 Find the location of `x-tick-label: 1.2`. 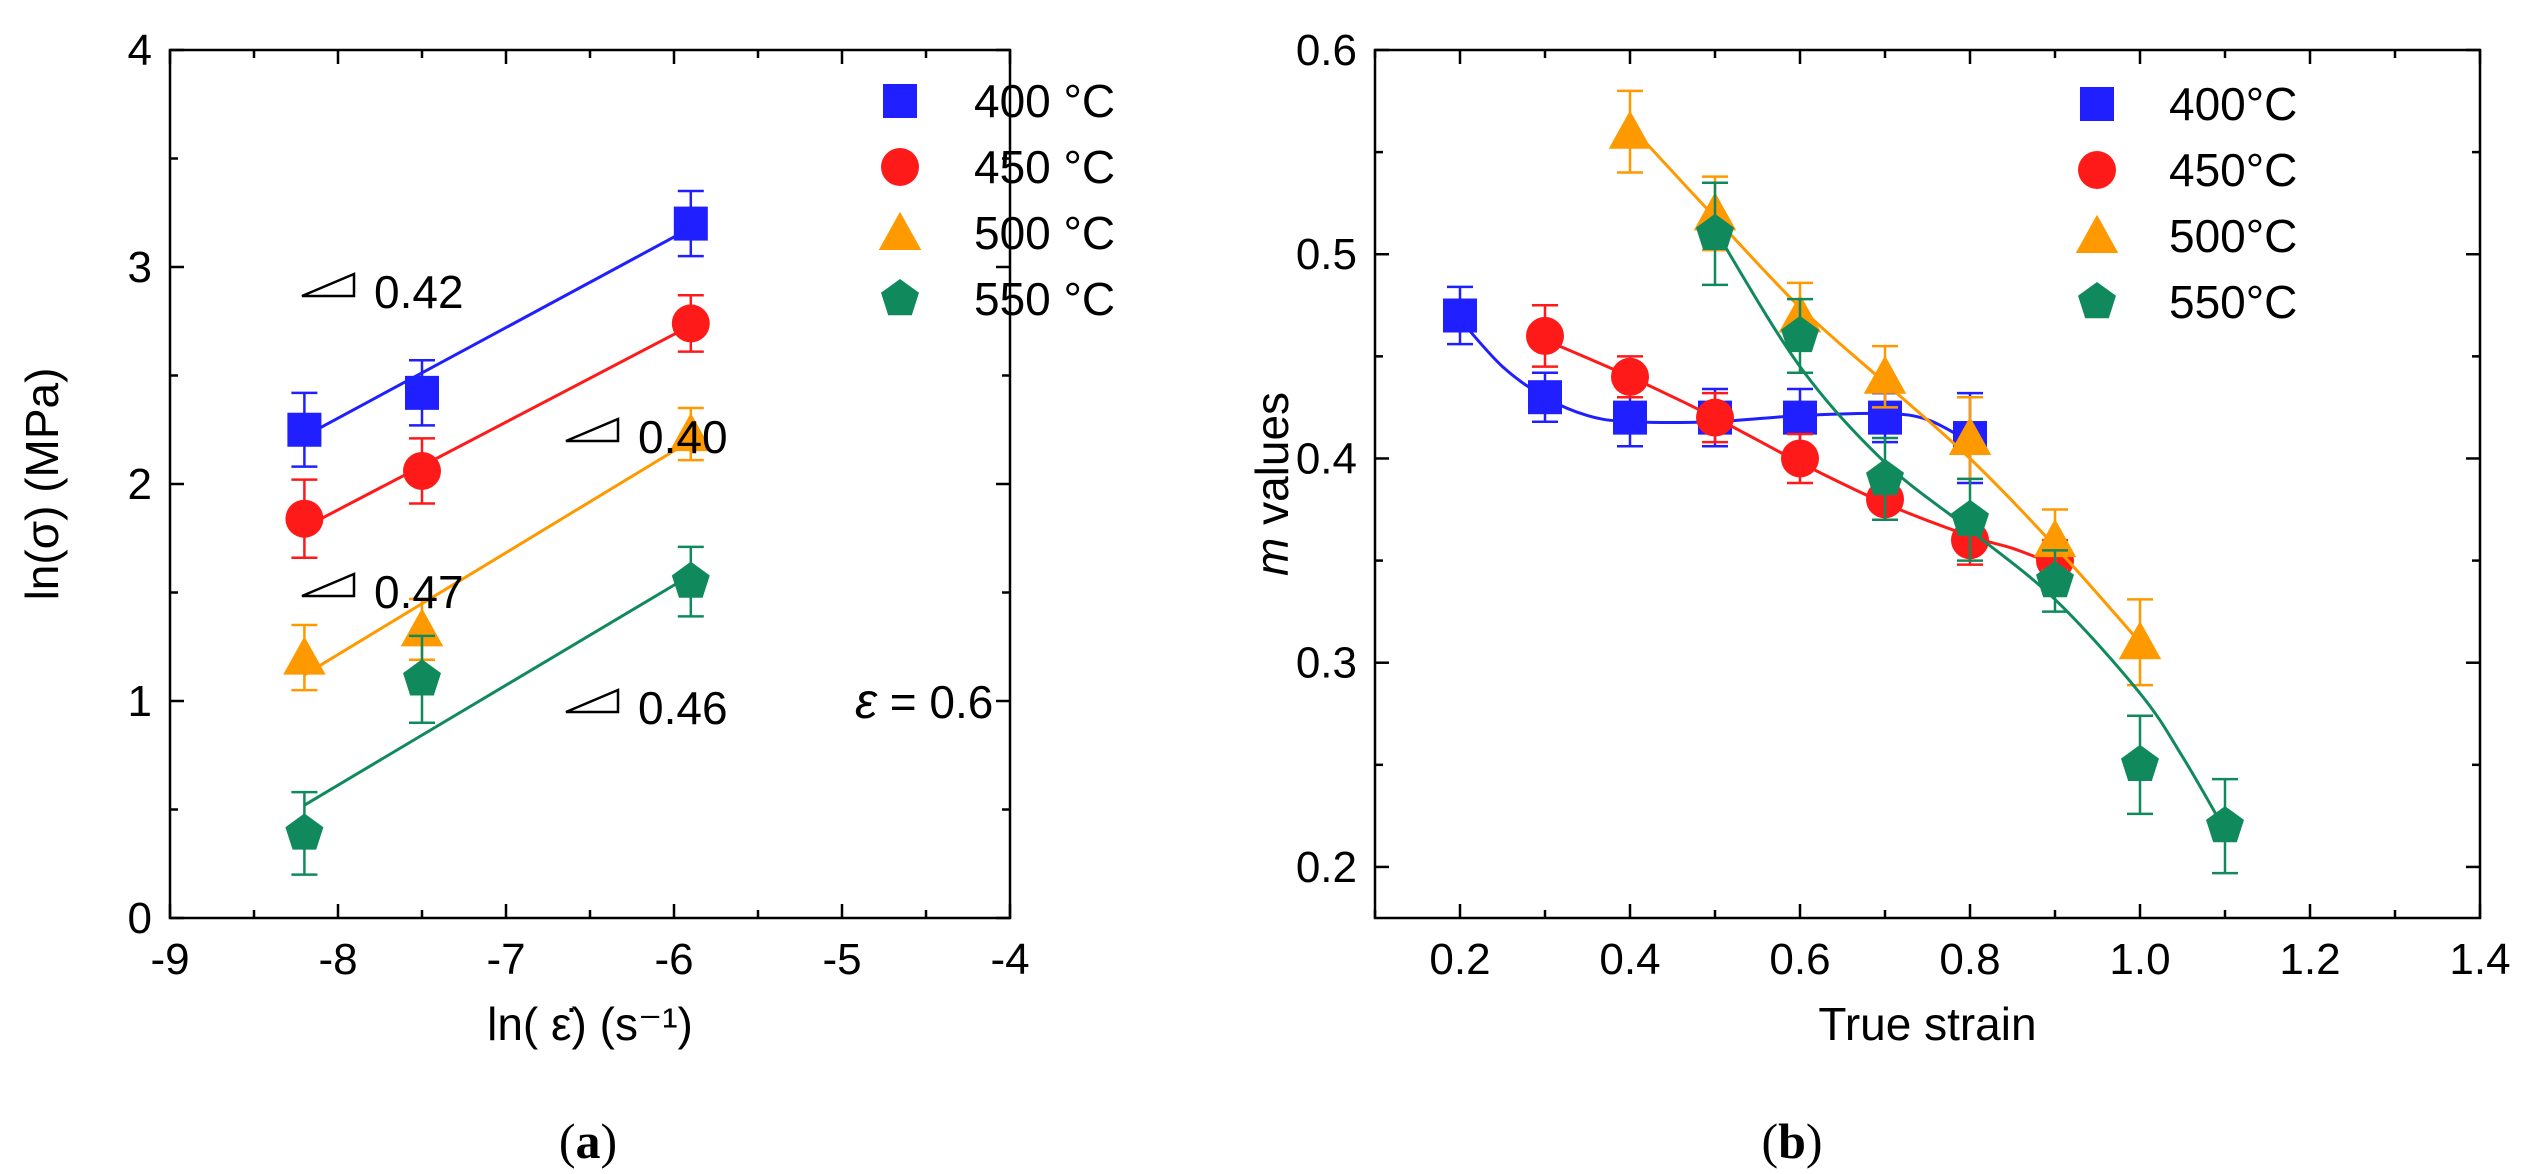

x-tick-label: 1.2 is located at coordinates (2309, 959).